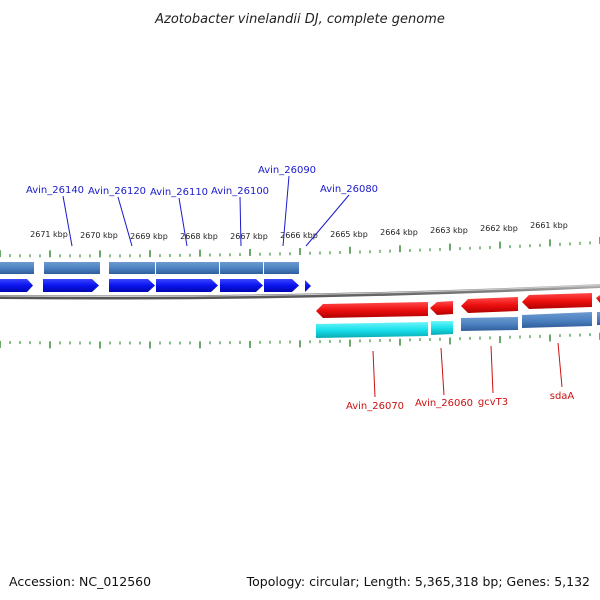 Image resolution: width=600 pixels, height=600 pixels. What do you see at coordinates (399, 232) in the screenshot?
I see `scale-label: 2664 kbp` at bounding box center [399, 232].